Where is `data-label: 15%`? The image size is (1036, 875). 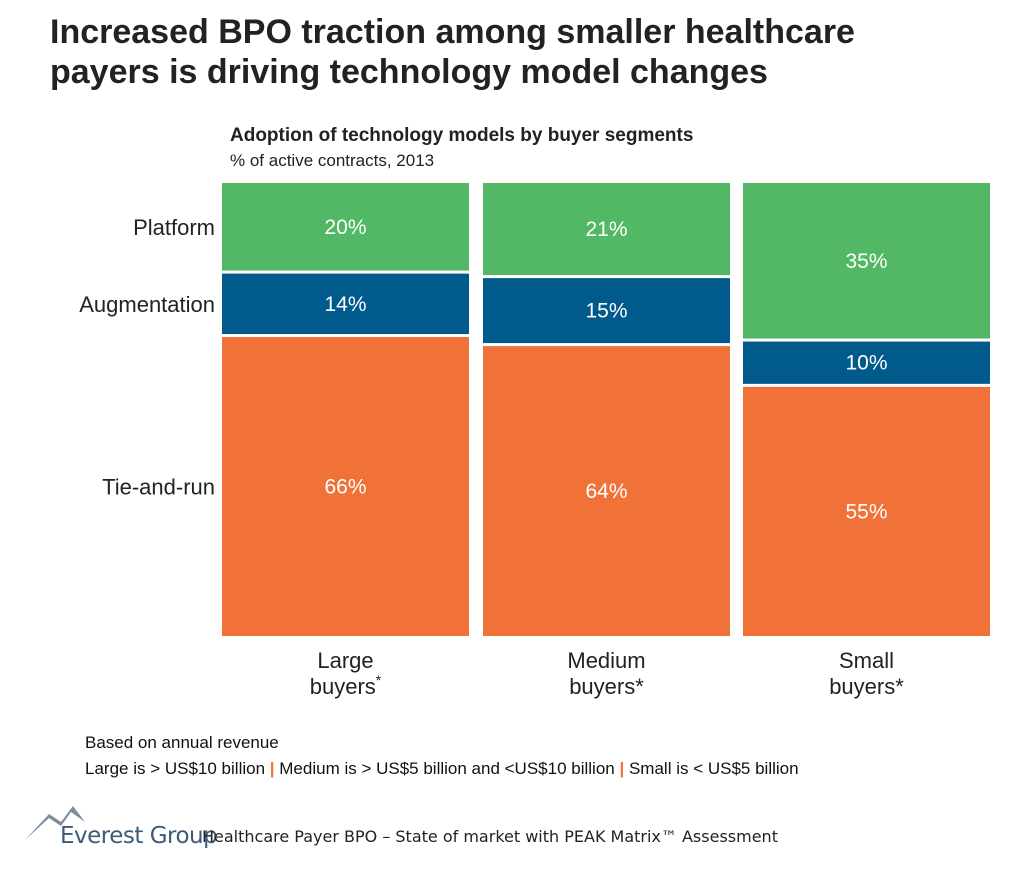 data-label: 15% is located at coordinates (606, 311).